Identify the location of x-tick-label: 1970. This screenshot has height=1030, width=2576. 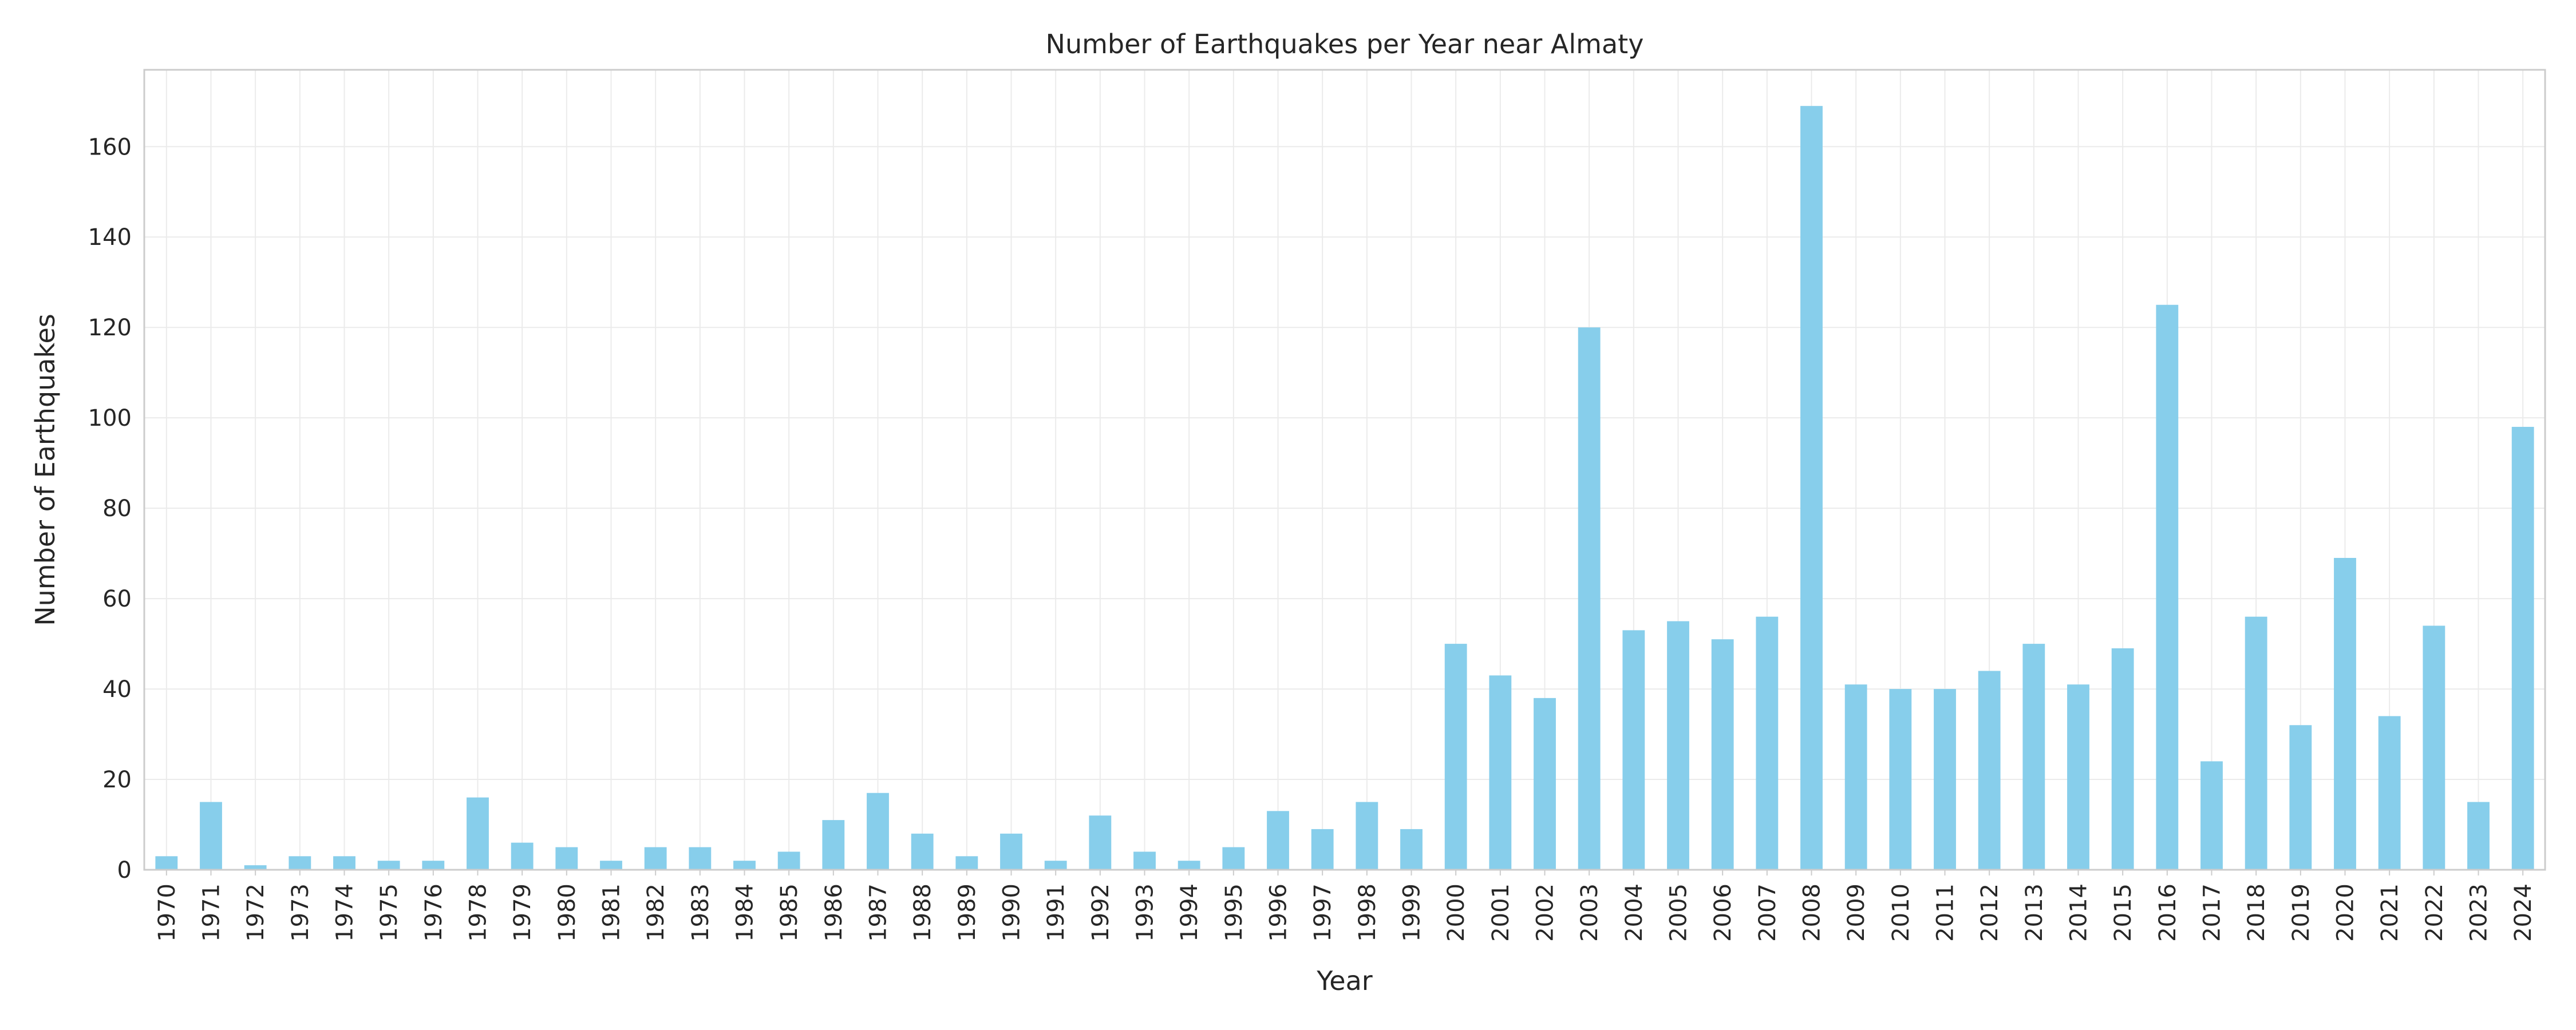
(167, 913).